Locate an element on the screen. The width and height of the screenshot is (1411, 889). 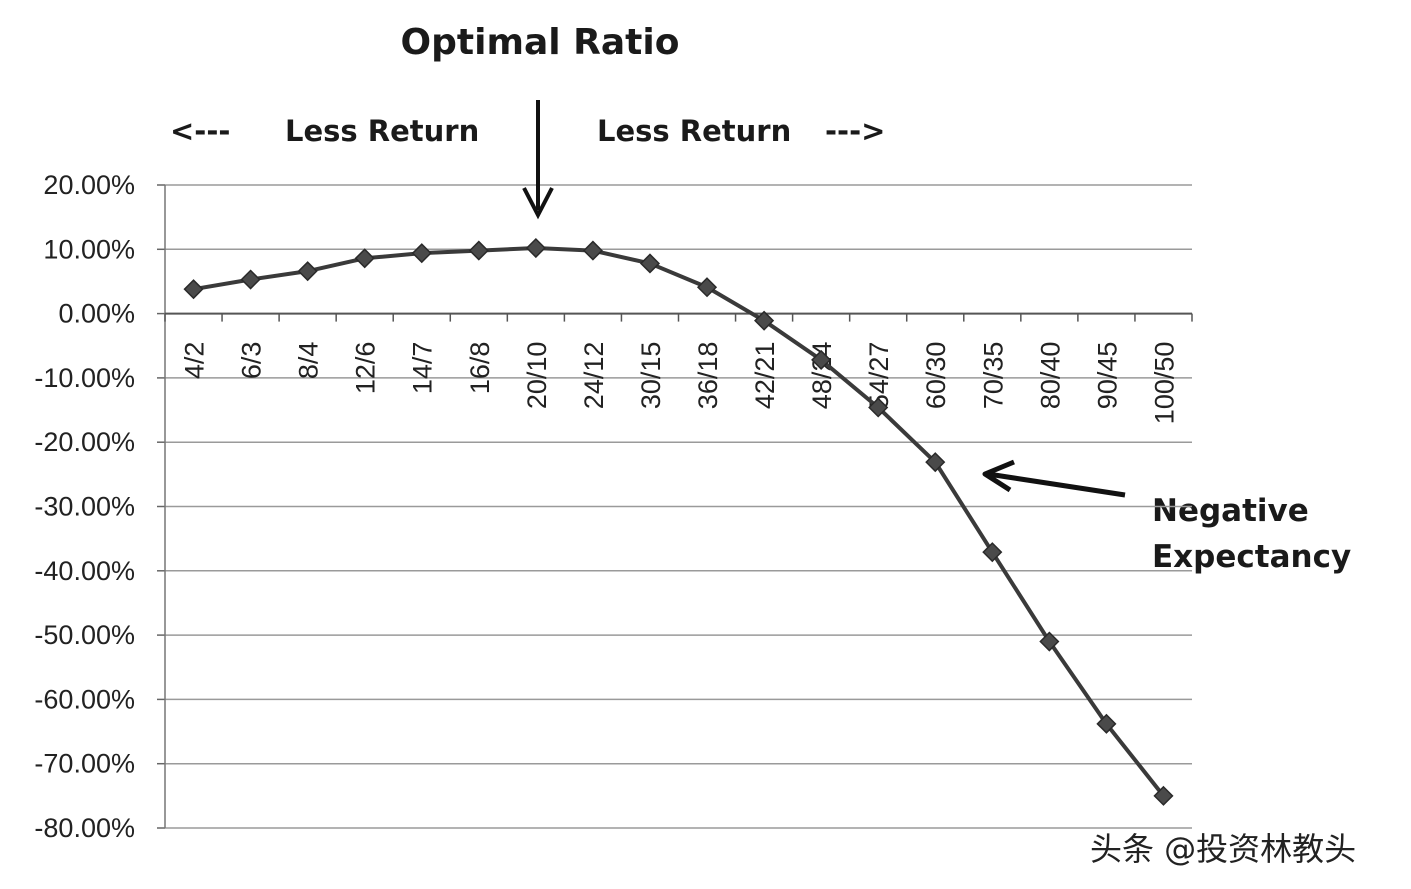
negative-expectancy-label: Negative Expectancy is located at coordinates (1251, 534).